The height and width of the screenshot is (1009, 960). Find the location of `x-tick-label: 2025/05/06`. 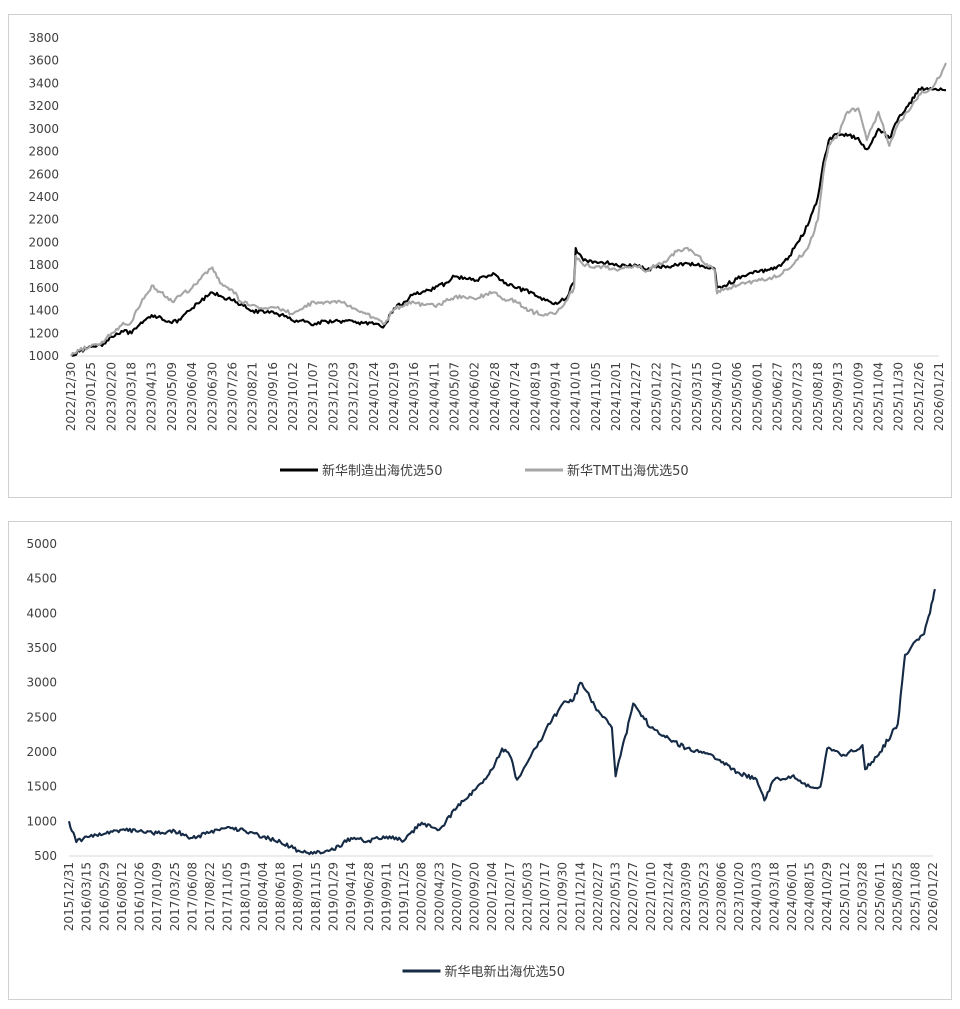

x-tick-label: 2025/05/06 is located at coordinates (737, 396).